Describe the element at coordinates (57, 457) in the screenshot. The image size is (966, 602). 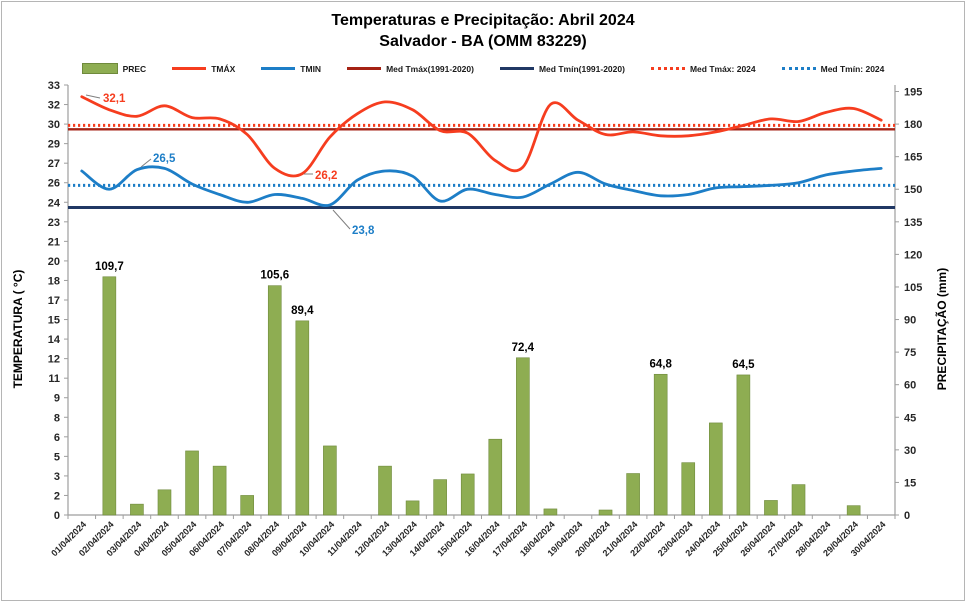
I see `left-axis-tick-label: 5` at that location.